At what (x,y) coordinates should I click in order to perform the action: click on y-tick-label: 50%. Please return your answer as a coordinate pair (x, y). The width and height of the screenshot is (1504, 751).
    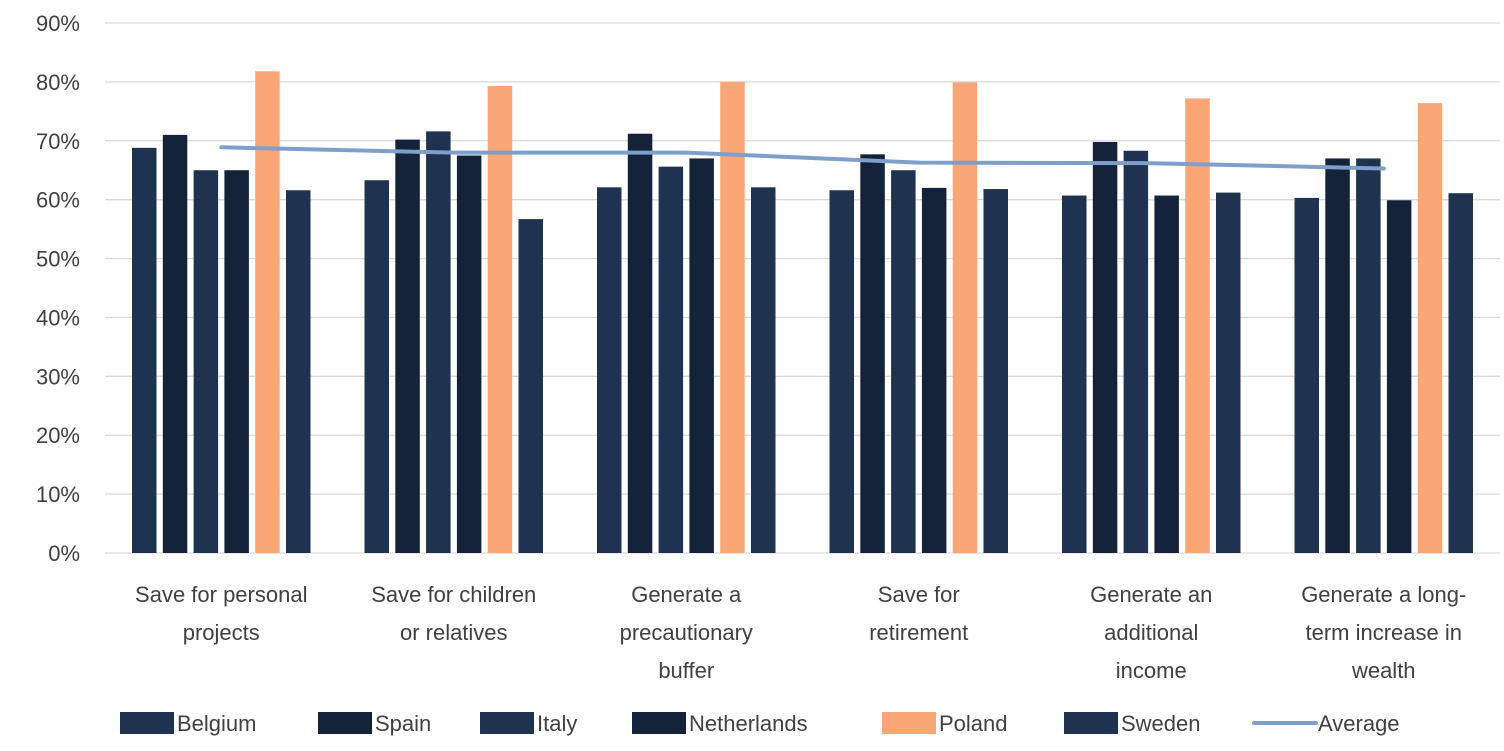
    Looking at the image, I should click on (58, 259).